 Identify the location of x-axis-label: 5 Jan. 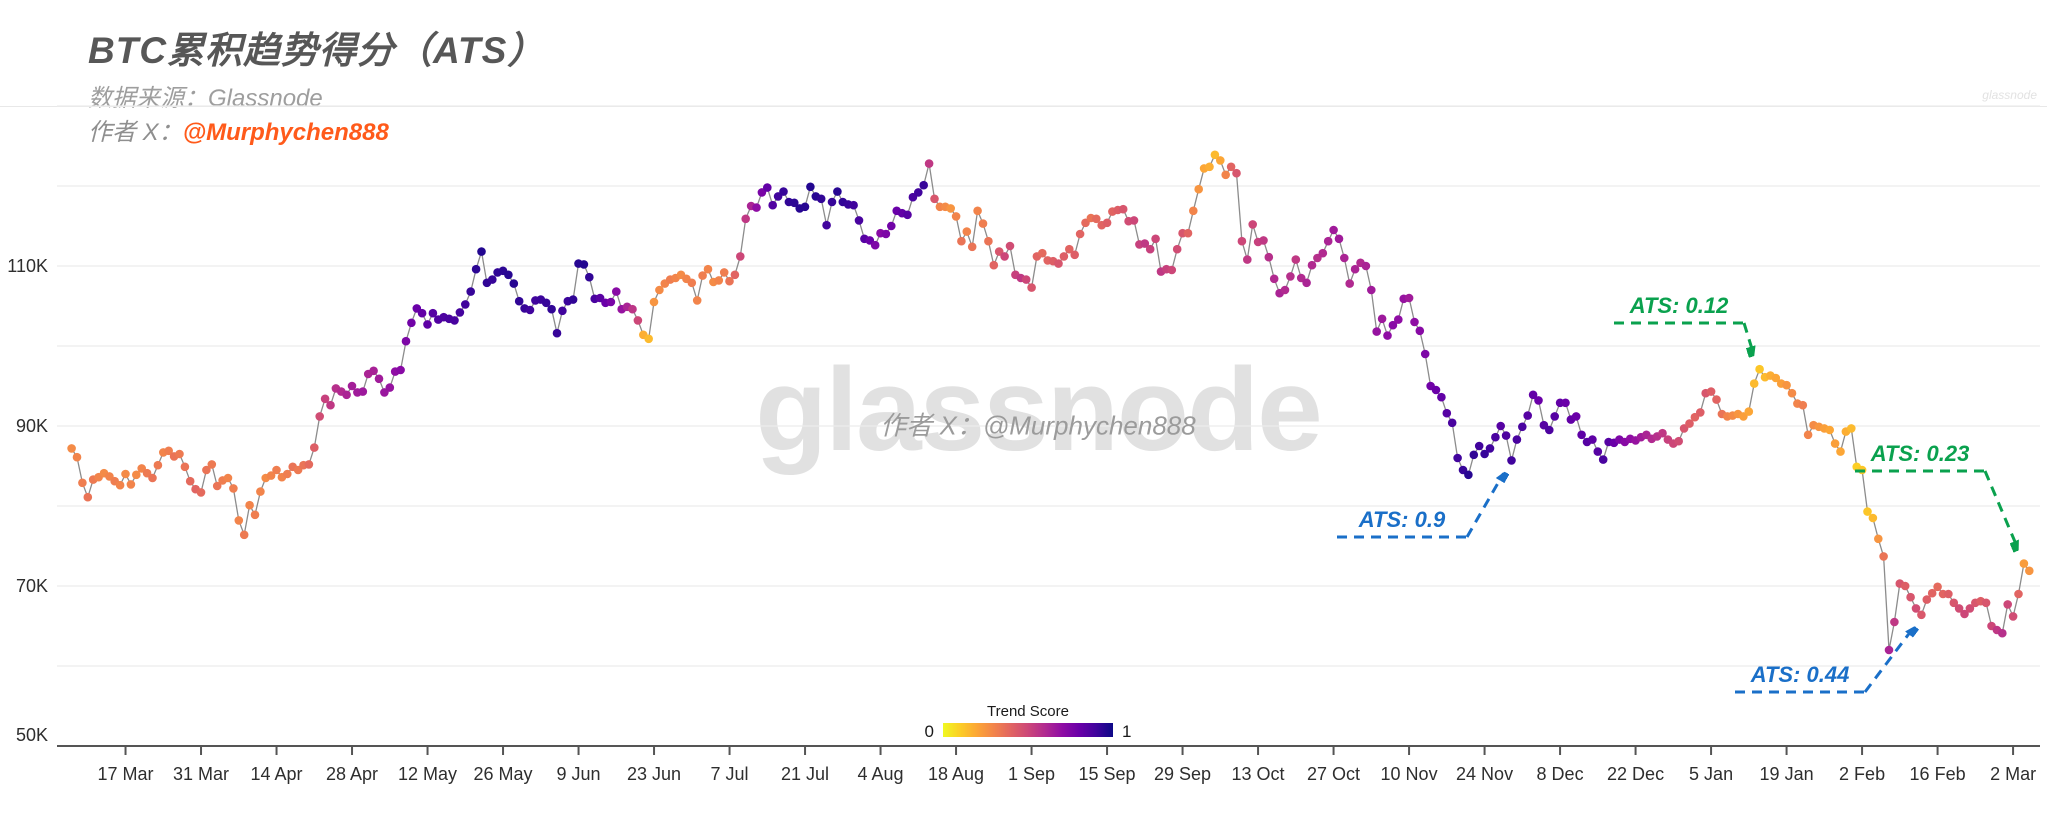
(1711, 774).